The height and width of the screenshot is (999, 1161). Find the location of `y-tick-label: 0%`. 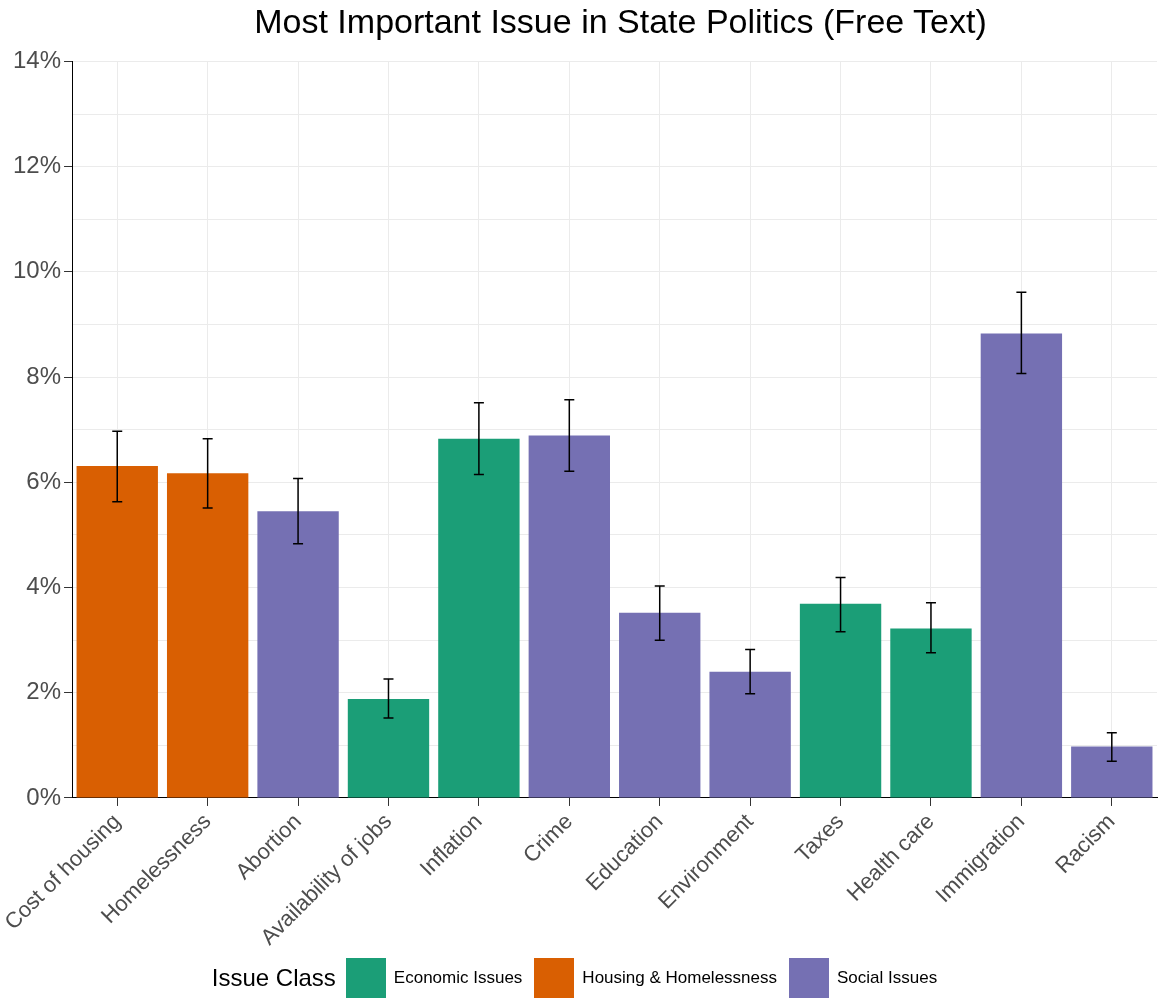

y-tick-label: 0% is located at coordinates (44, 796).